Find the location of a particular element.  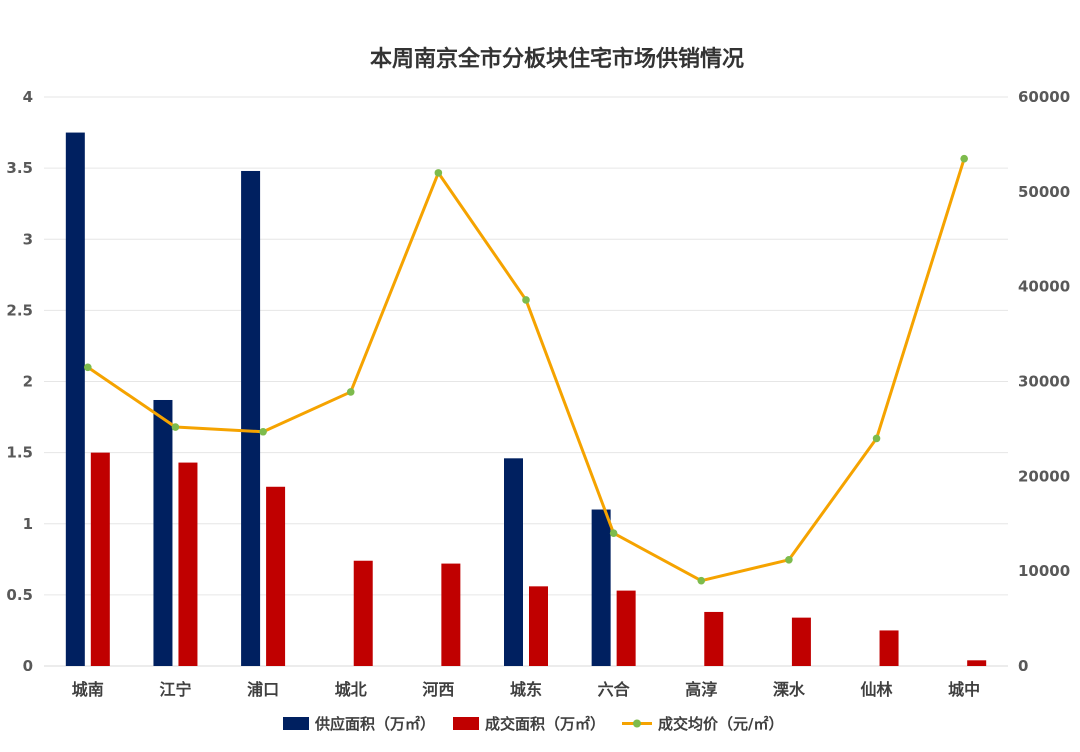

left-tick-label: 4 is located at coordinates (28, 97).